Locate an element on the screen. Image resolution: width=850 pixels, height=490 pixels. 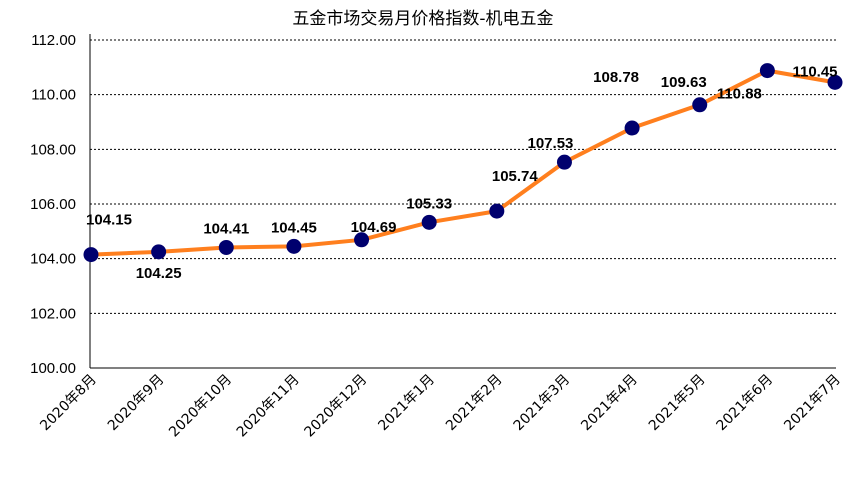
x-tick-label: 2020年9月 is located at coordinates (136, 403).